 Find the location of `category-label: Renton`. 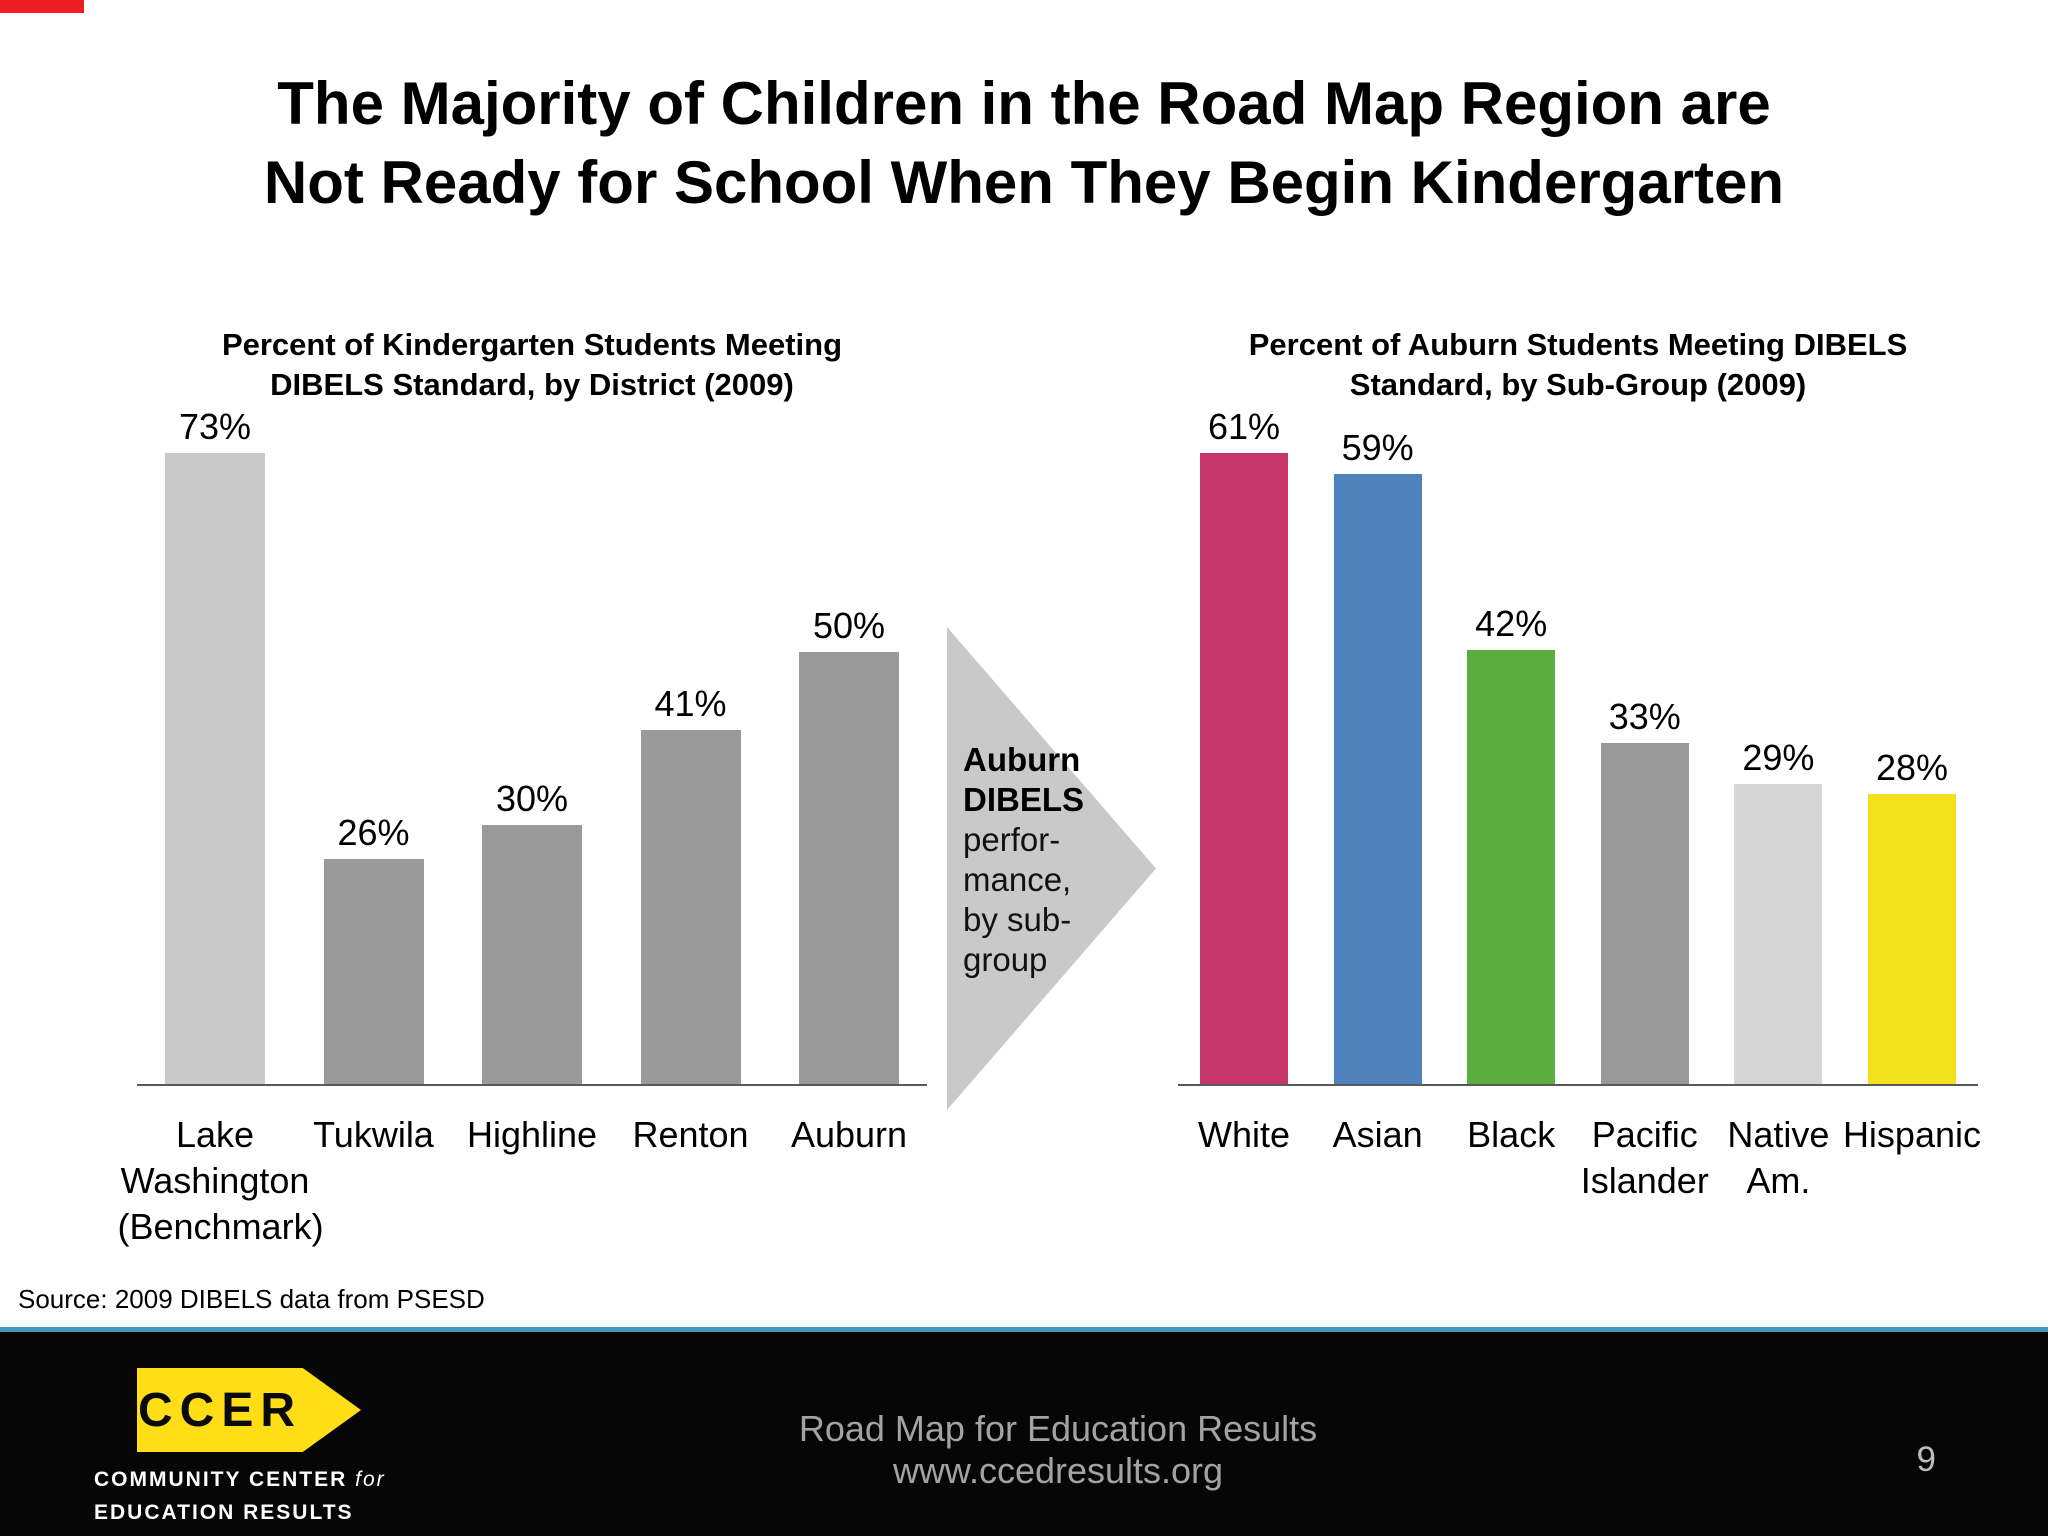

category-label: Renton is located at coordinates (690, 1134).